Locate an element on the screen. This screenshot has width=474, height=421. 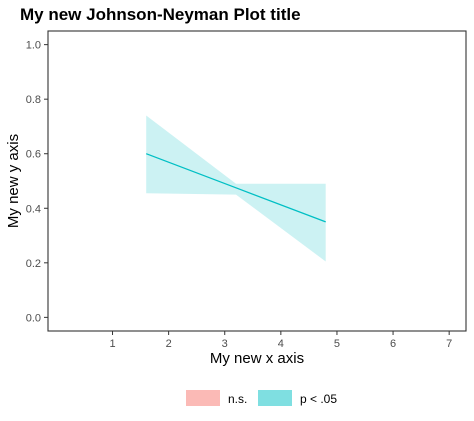
chart-title: My new Johnson-Neyman Plot title is located at coordinates (160, 14).